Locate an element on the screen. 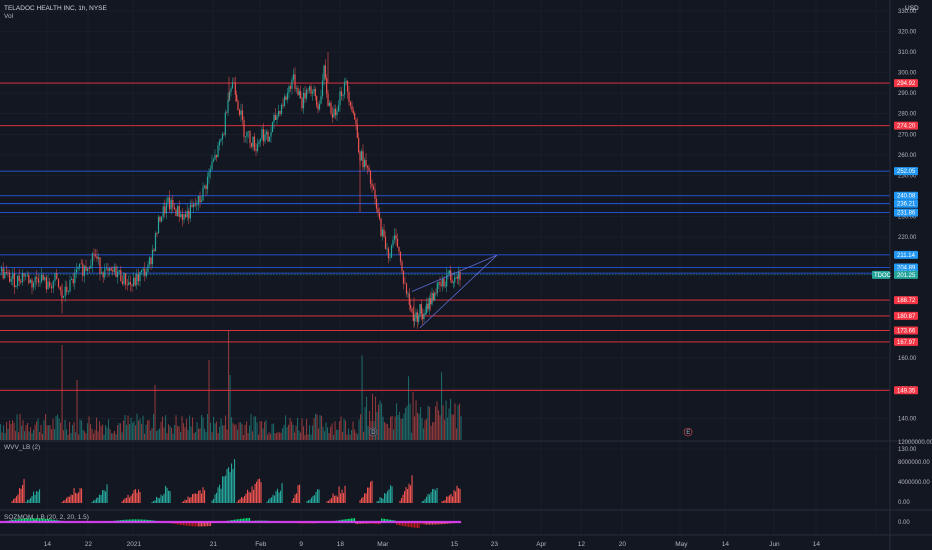 This screenshot has width=932, height=550. sqzmom-legend: SQZMOM_LB (20, 2, 20, 1.5) is located at coordinates (46, 517).